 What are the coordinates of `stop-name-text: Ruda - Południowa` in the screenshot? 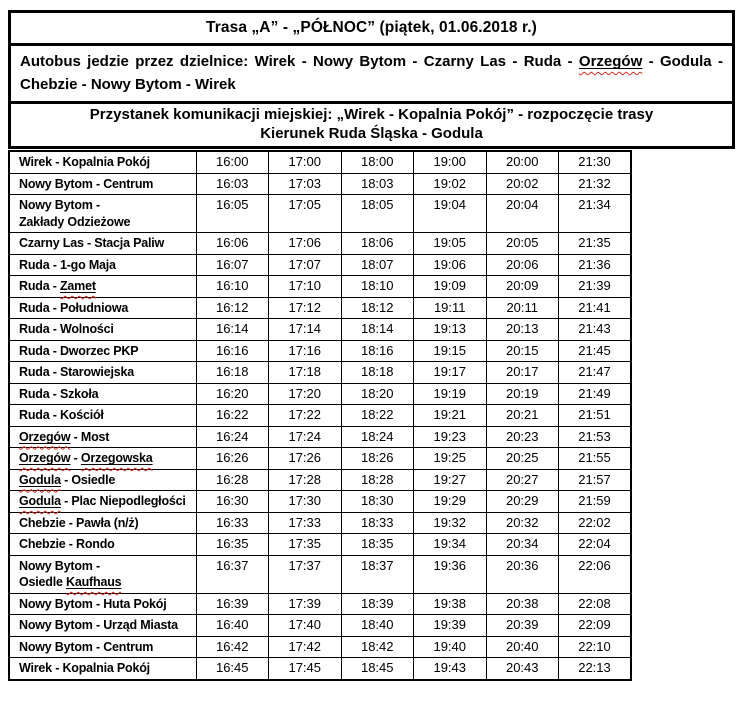 It's located at (74, 307).